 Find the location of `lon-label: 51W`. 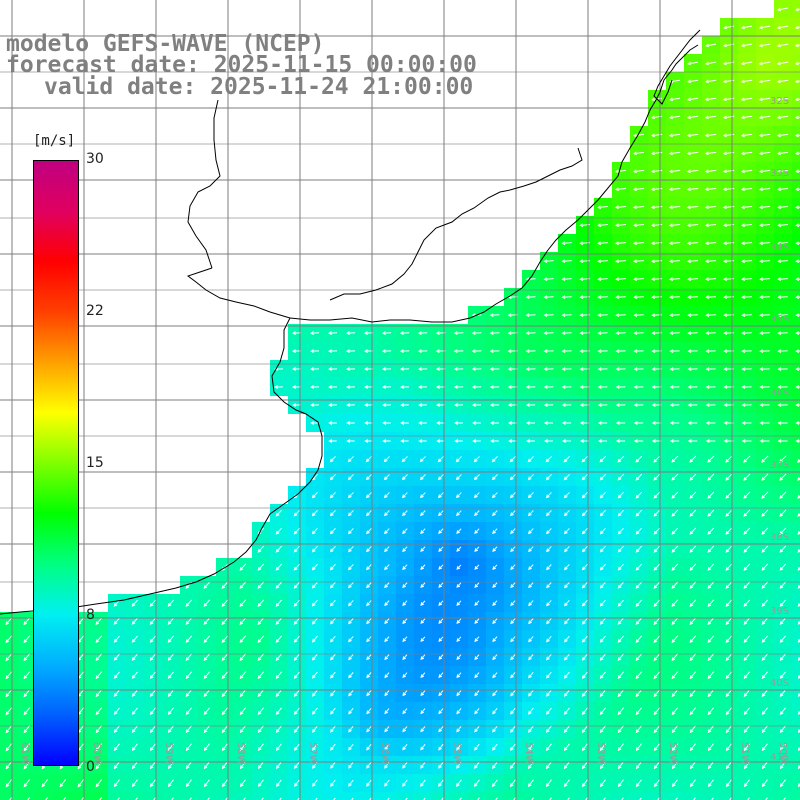

lon-label: 51W is located at coordinates (744, 753).